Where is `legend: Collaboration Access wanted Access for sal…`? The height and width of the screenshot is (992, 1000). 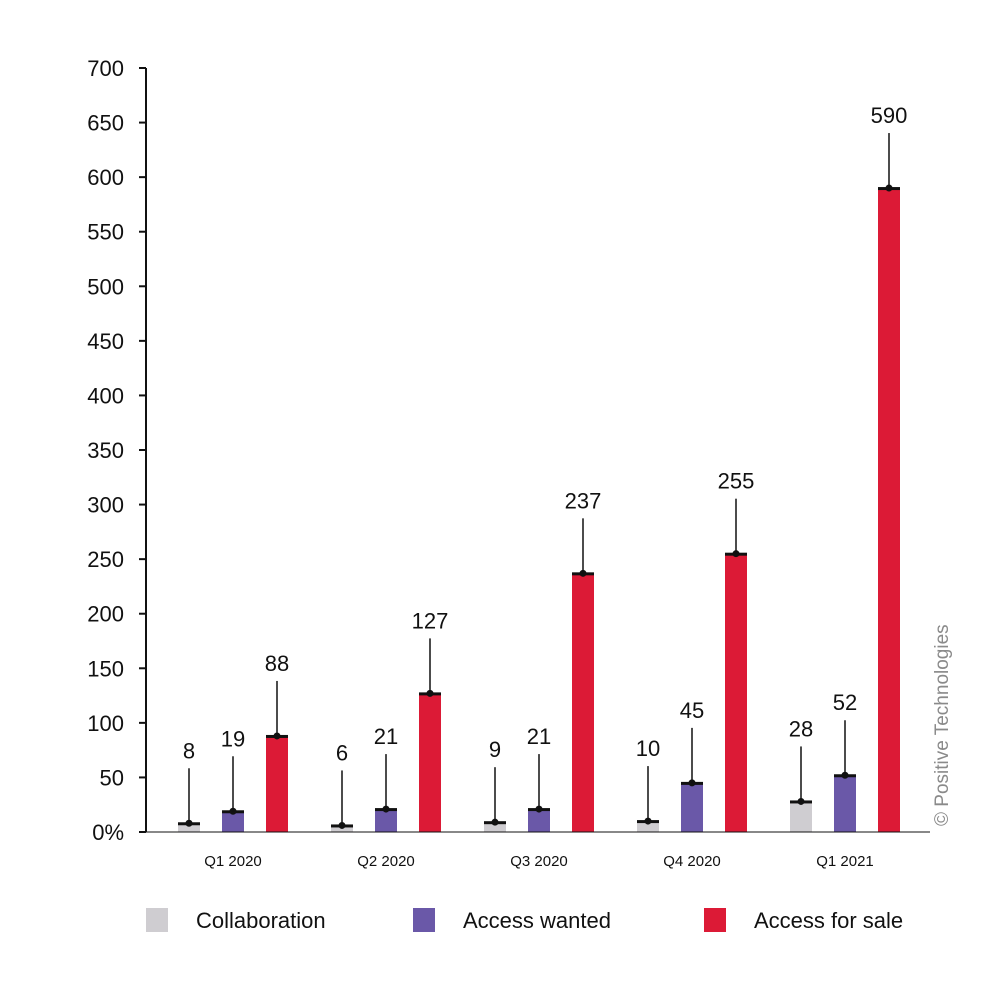
legend: Collaboration Access wanted Access for sal… is located at coordinates (524, 920).